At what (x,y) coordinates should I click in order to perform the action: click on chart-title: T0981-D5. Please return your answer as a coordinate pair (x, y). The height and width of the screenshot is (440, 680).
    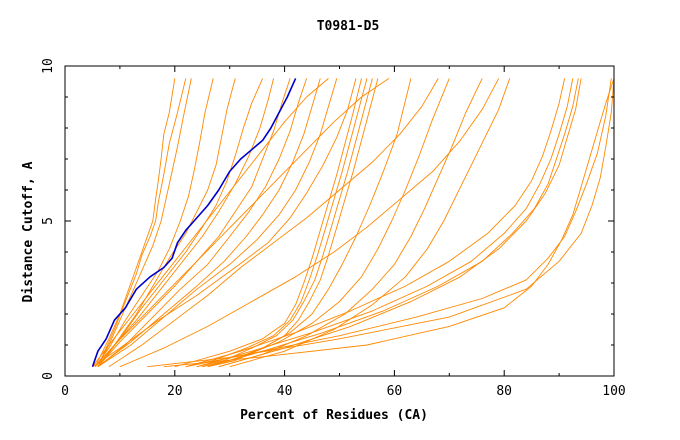
    Looking at the image, I should click on (348, 26).